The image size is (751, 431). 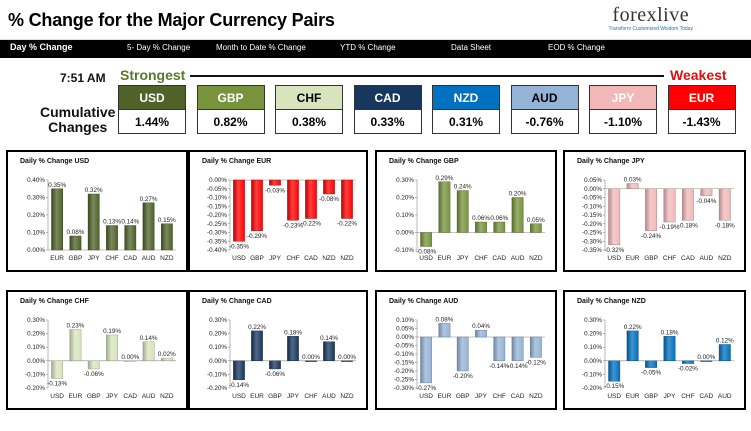 I want to click on data-label: -0.18%, so click(x=725, y=225).